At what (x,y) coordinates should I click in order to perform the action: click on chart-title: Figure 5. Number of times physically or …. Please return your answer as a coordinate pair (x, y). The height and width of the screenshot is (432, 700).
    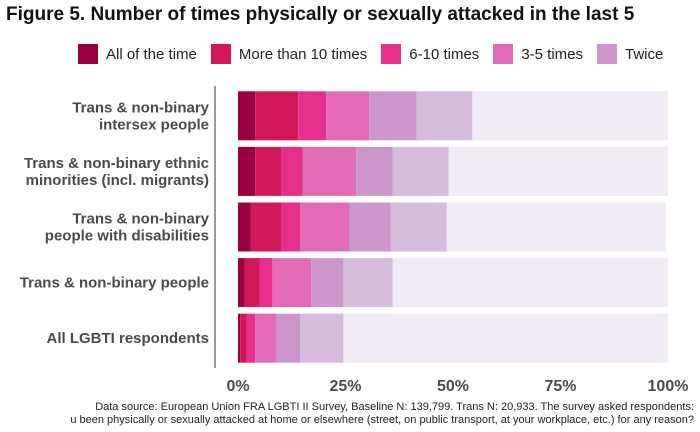
    Looking at the image, I should click on (320, 14).